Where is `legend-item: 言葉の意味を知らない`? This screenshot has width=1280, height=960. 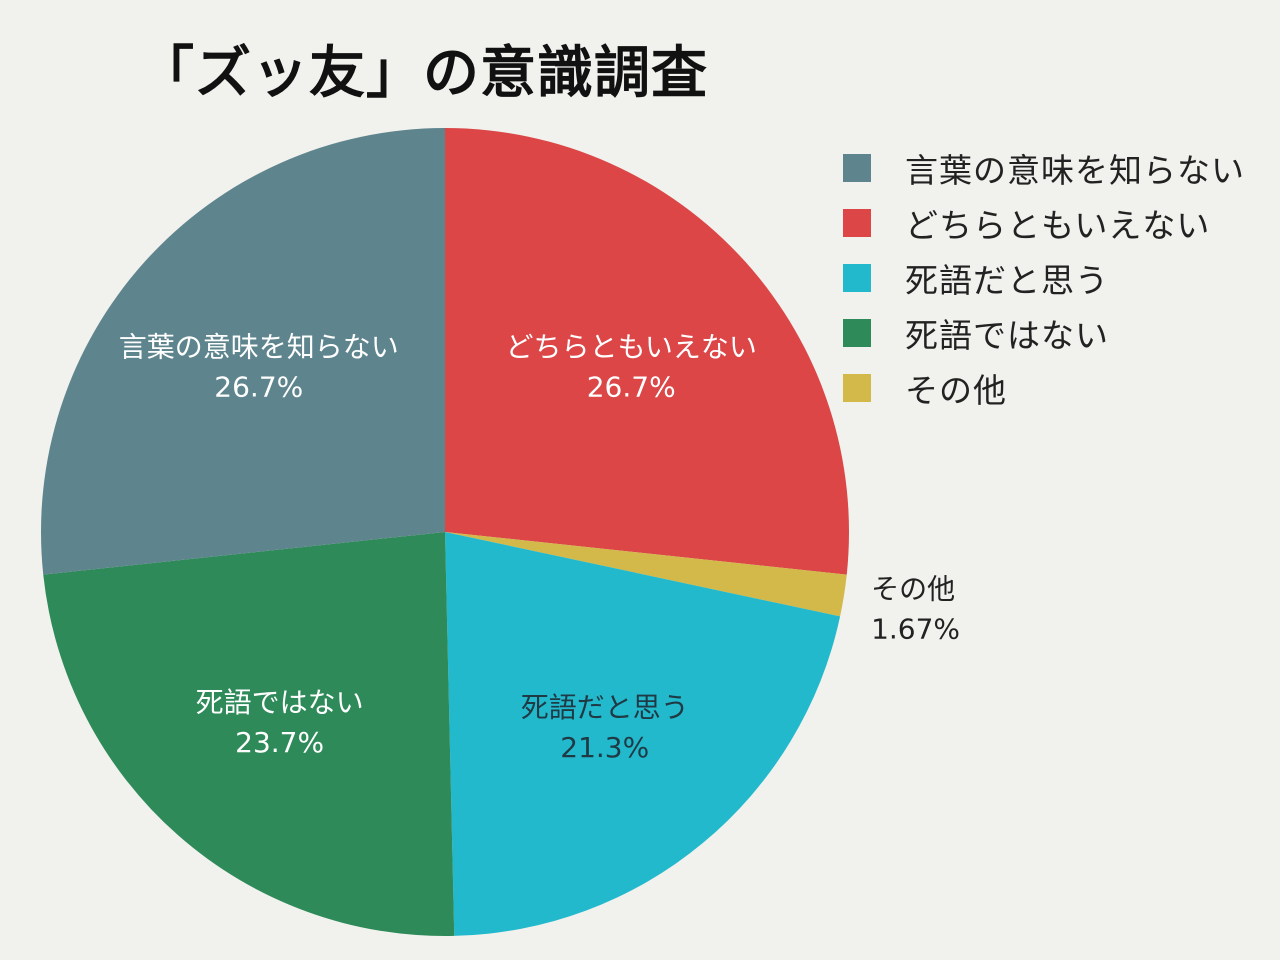 legend-item: 言葉の意味を知らない is located at coordinates (1044, 167).